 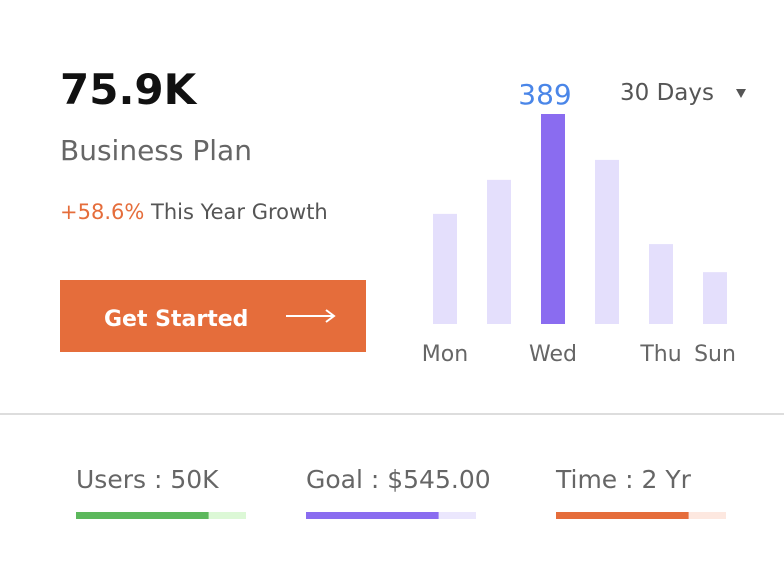 What do you see at coordinates (445, 354) in the screenshot?
I see `x-tick-label: Mon` at bounding box center [445, 354].